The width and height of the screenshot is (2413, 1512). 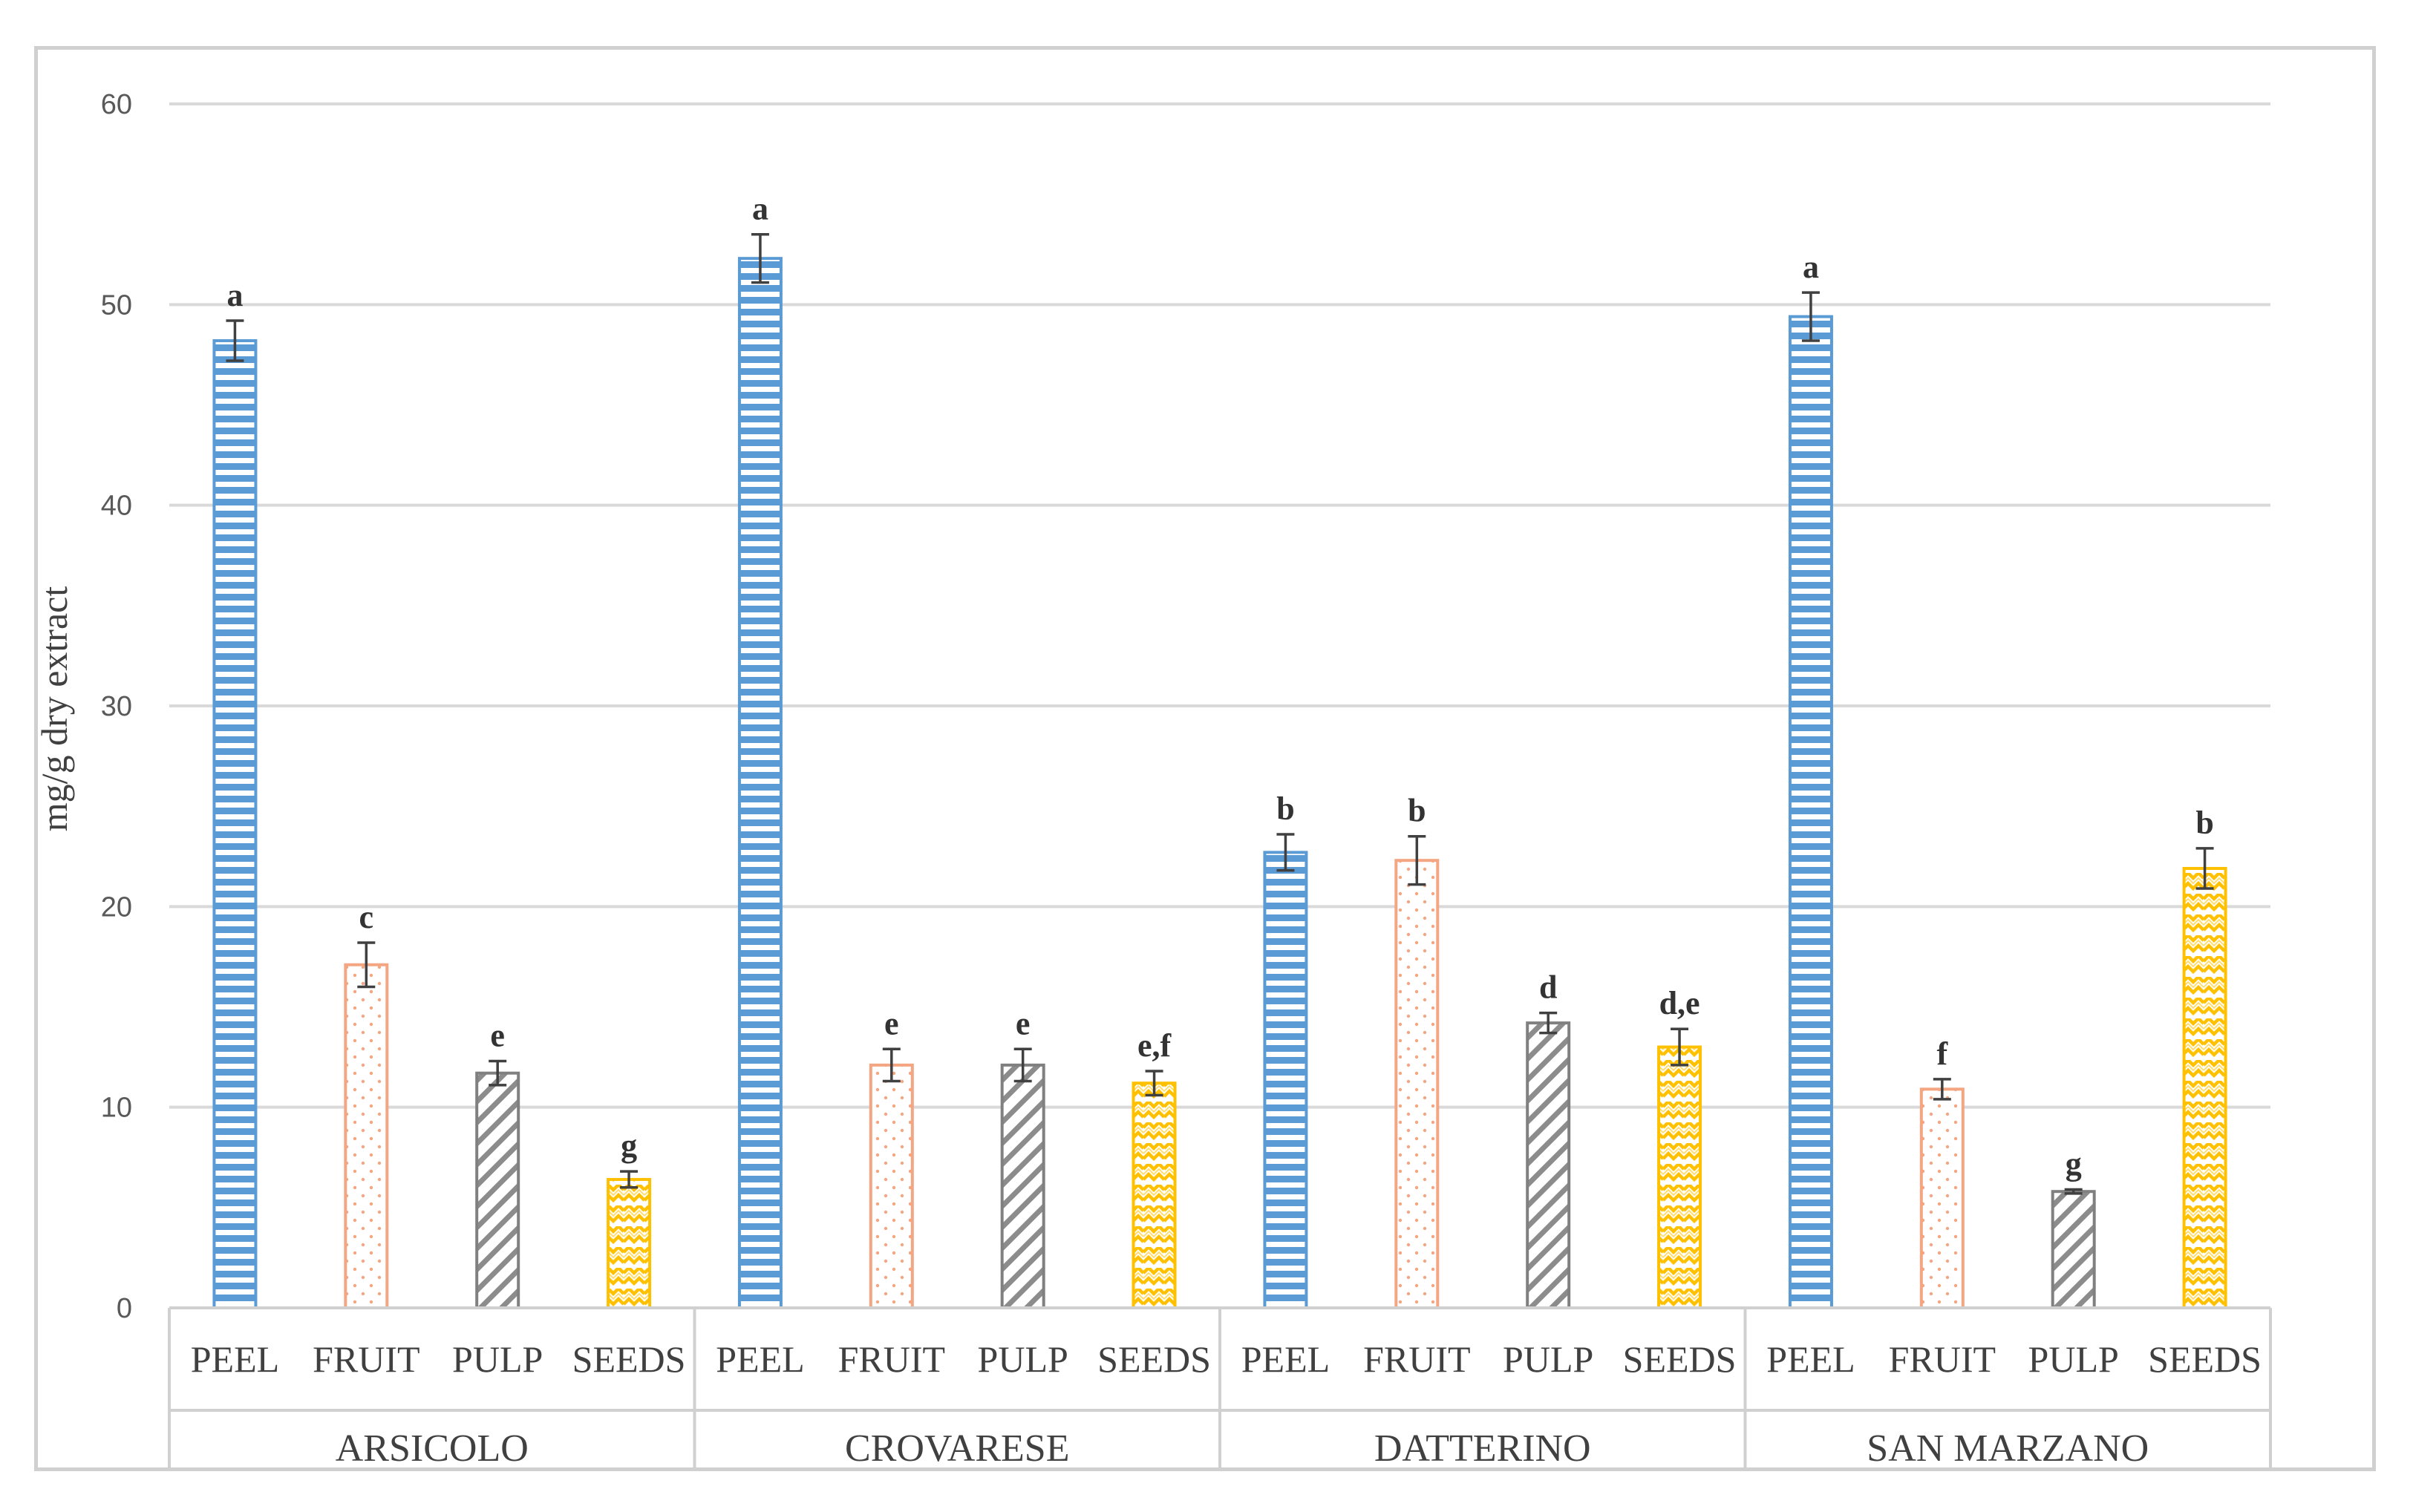 I want to click on significance-letter: e,f, so click(x=1154, y=1046).